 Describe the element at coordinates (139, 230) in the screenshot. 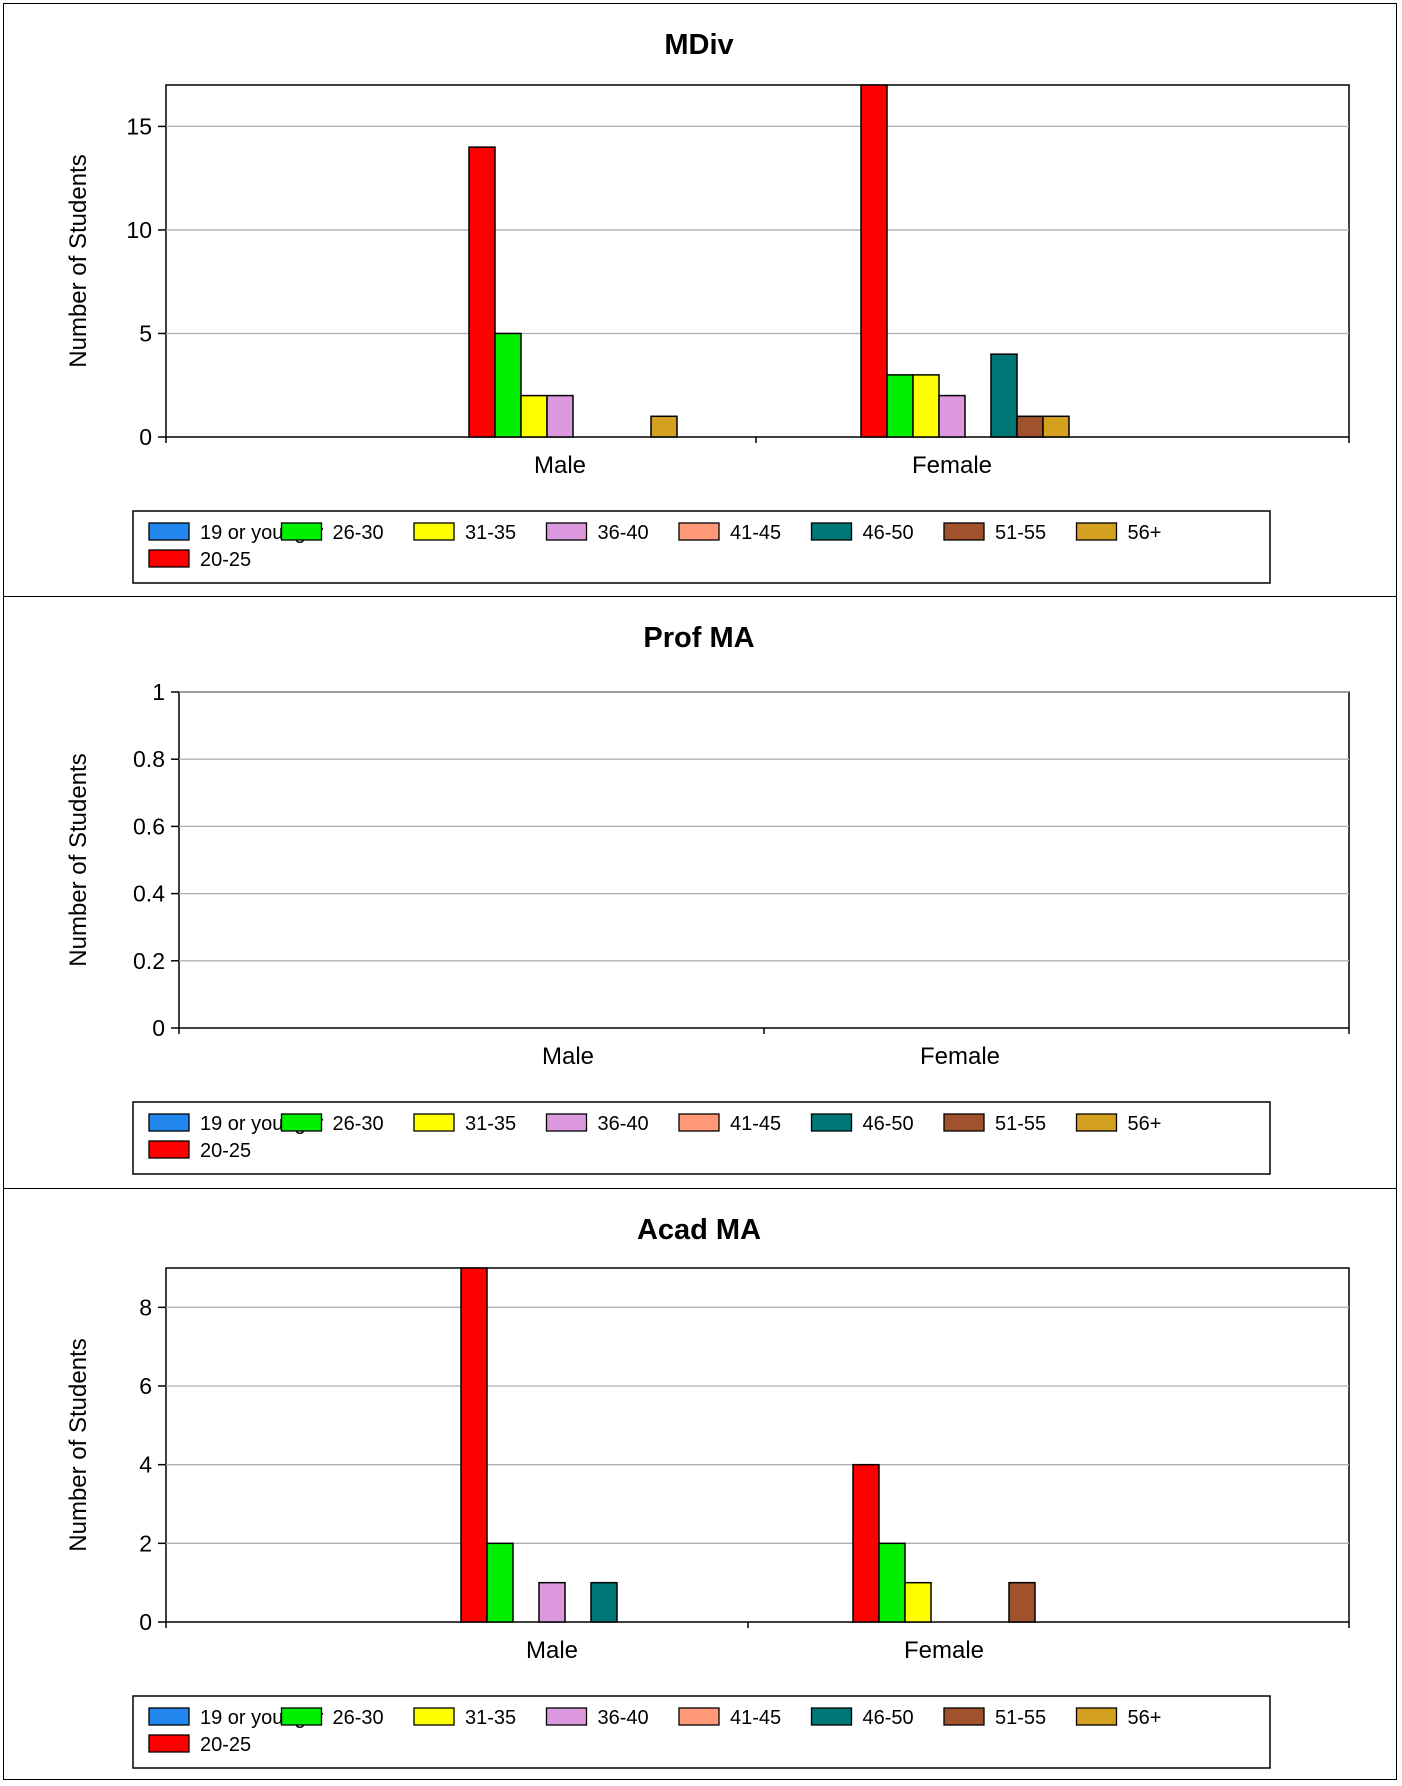

I see `y-tick-label: 10` at that location.